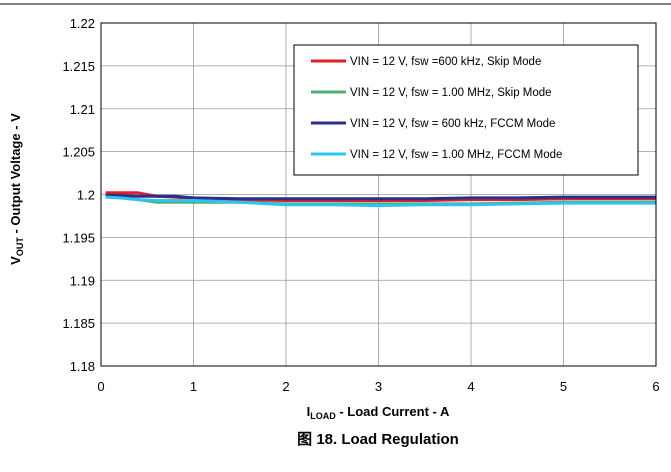 This screenshot has width=671, height=472. I want to click on x-tick-label-1: 1, so click(193, 386).